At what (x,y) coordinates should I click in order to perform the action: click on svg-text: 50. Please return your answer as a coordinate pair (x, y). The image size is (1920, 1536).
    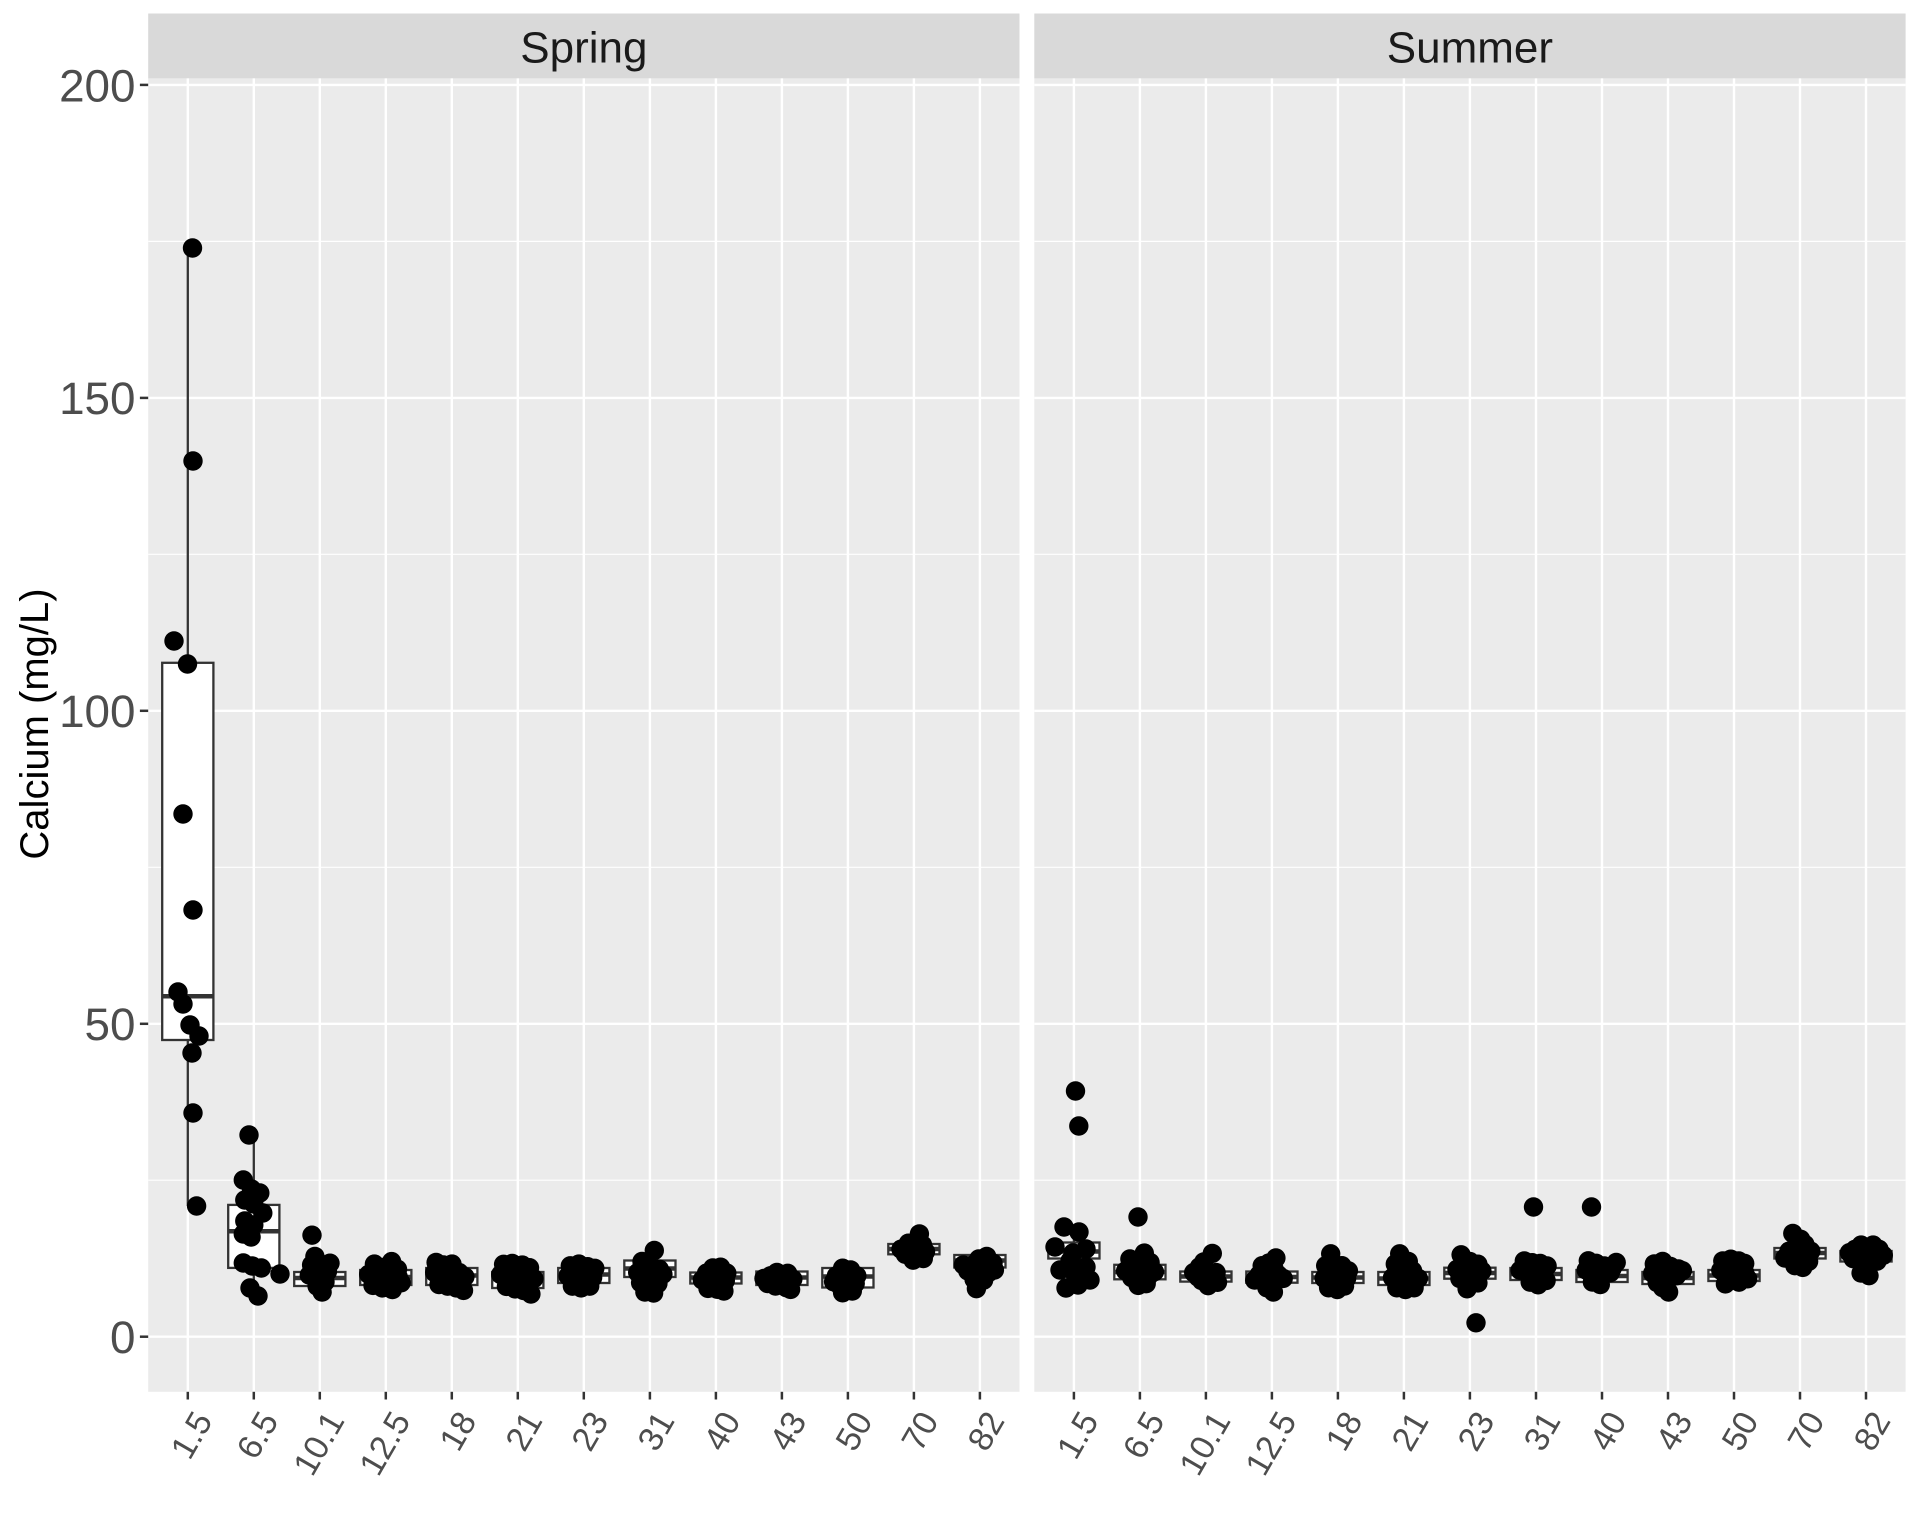
    Looking at the image, I should click on (110, 1024).